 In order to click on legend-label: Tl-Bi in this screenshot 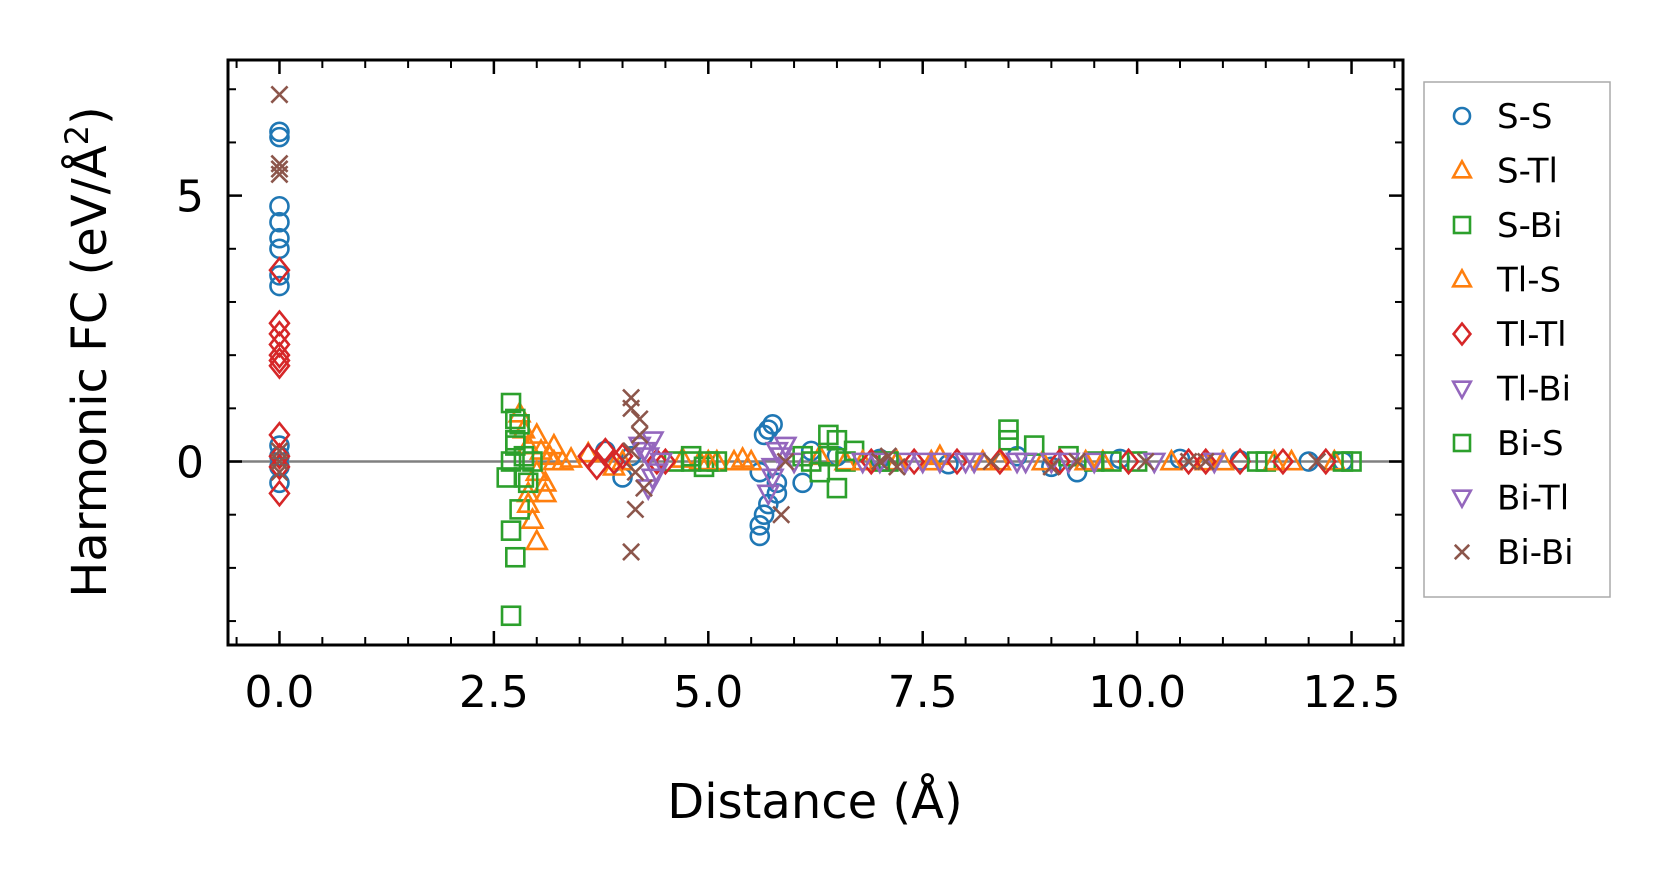, I will do `click(1533, 390)`.